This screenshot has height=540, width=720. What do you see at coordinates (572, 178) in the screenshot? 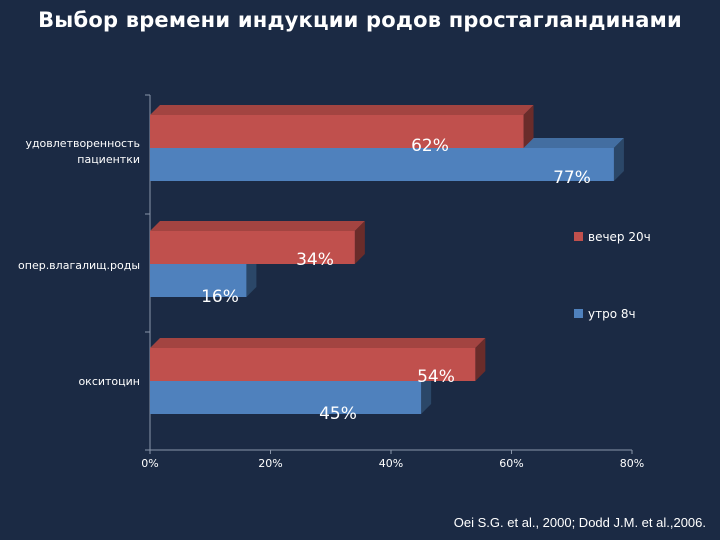
I see `data-label: 77%` at bounding box center [572, 178].